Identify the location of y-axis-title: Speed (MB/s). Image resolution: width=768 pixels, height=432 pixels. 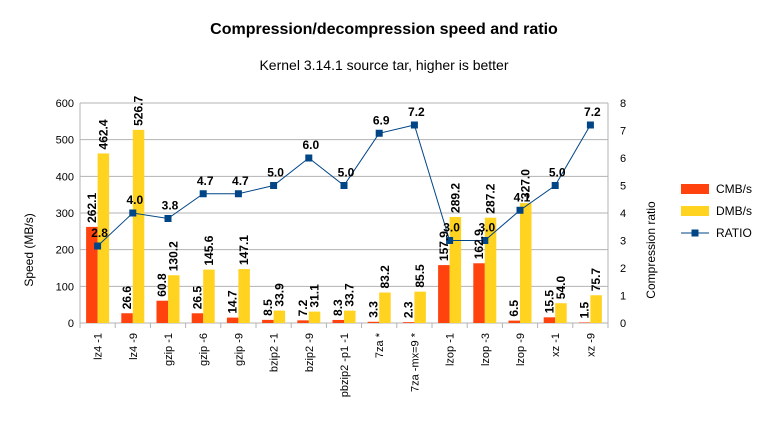
(29, 249).